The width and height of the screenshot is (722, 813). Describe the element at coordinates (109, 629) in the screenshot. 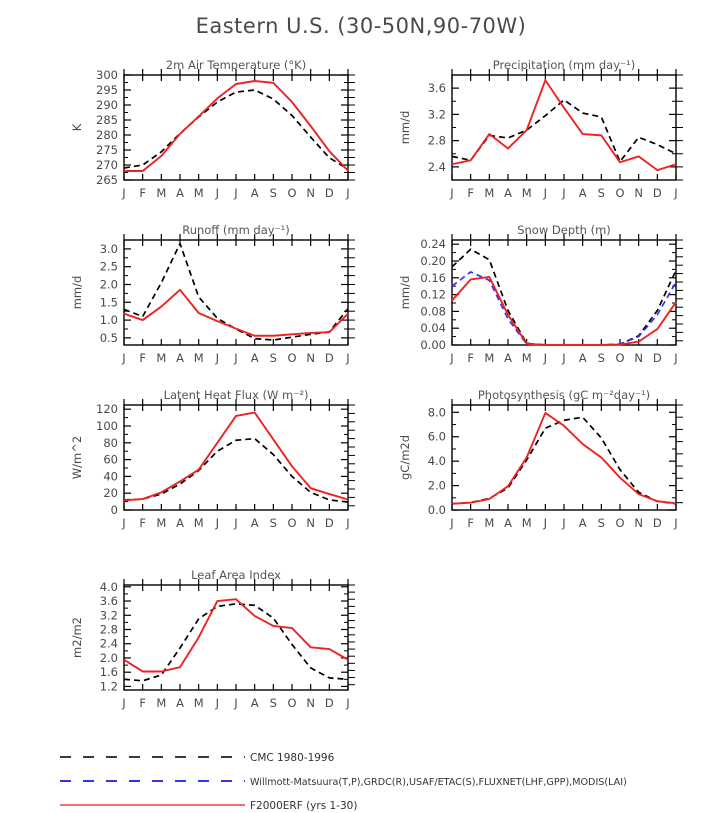

I see `y-tick-label: 2.8` at that location.